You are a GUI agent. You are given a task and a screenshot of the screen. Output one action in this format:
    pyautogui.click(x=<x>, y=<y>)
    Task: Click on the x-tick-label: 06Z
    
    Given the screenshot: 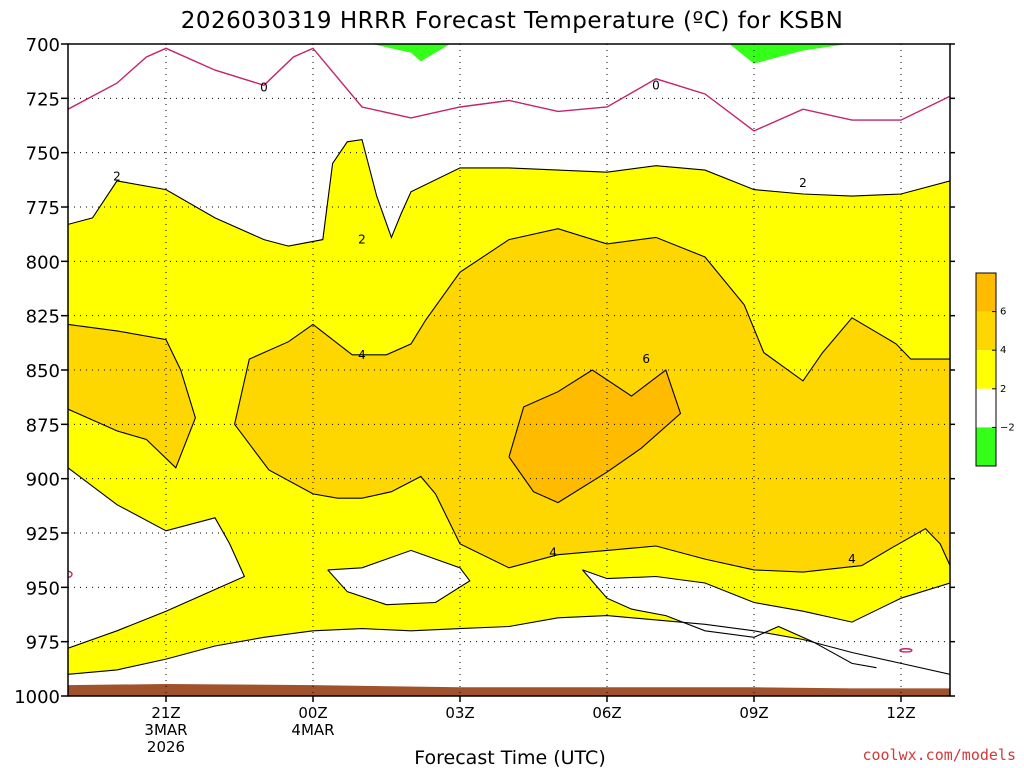 What is the action you would take?
    pyautogui.click(x=606, y=713)
    